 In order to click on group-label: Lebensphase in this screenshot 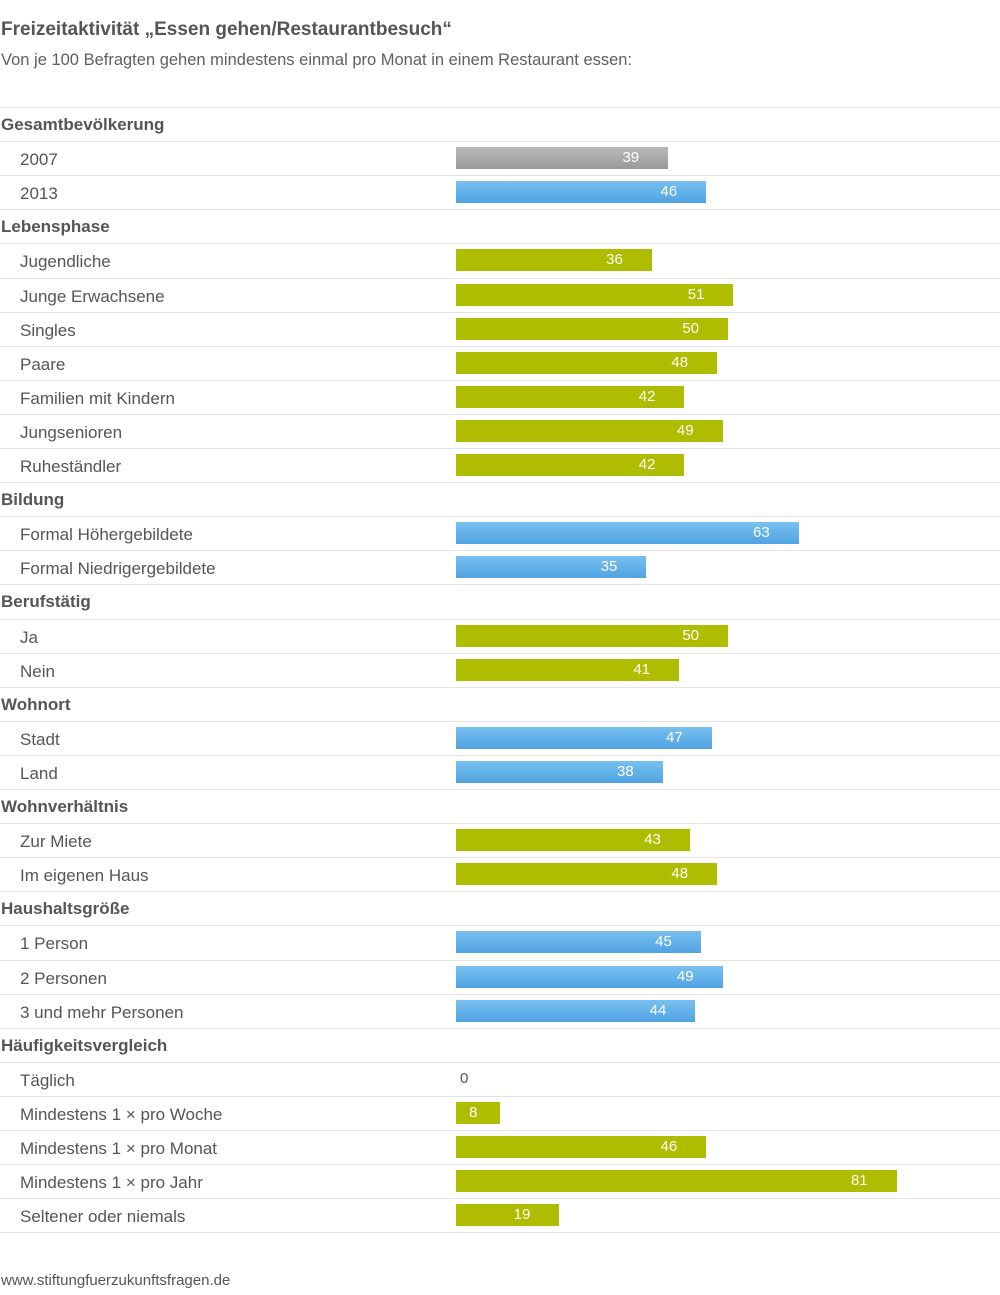, I will do `click(55, 227)`.